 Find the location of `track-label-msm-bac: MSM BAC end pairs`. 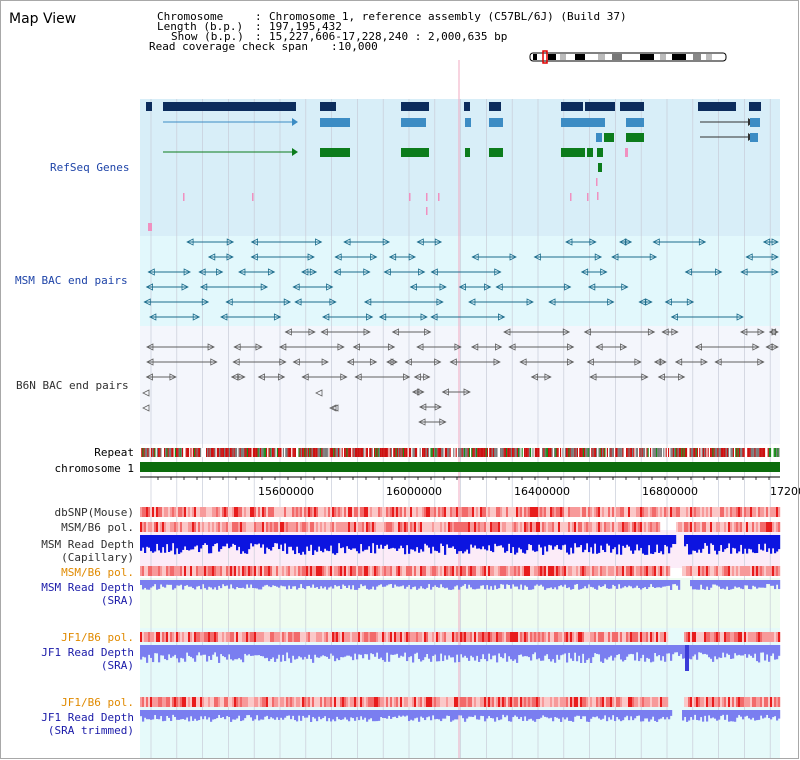

track-label-msm-bac: MSM BAC end pairs is located at coordinates (71, 280).